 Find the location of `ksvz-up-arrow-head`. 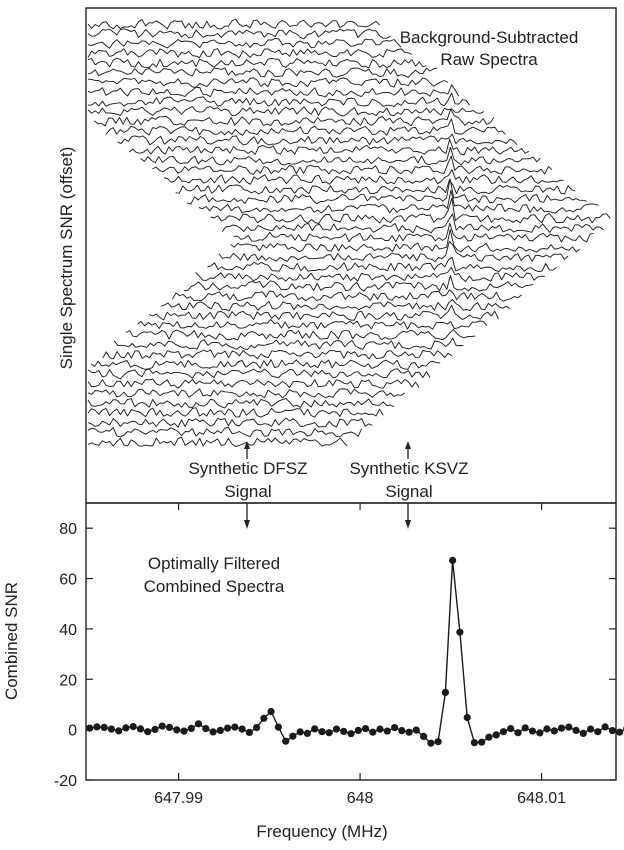

ksvz-up-arrow-head is located at coordinates (408, 445).